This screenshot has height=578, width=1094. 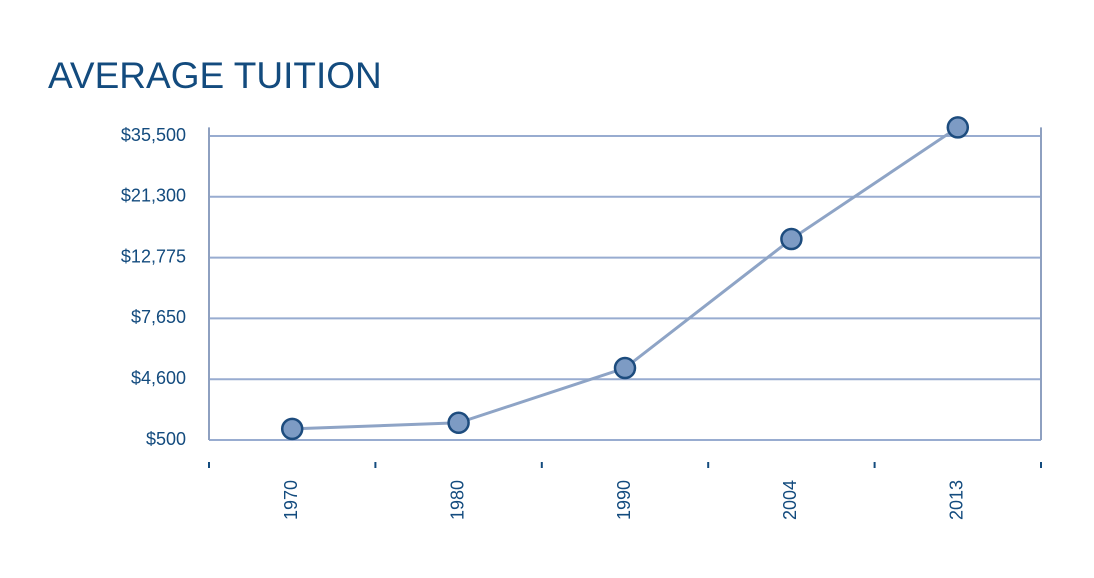 I want to click on y-tick-label: $7,650, so click(x=158, y=317).